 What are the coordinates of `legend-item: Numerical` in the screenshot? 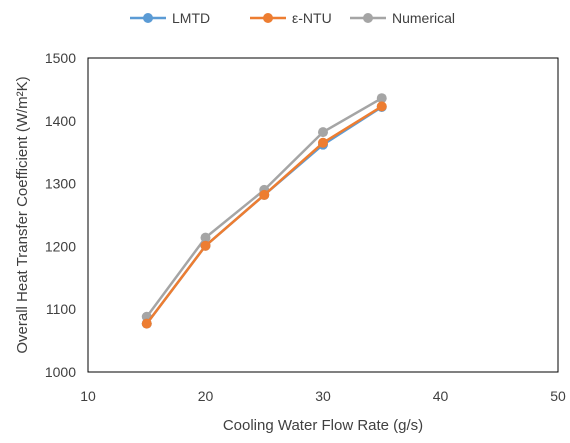 It's located at (402, 18).